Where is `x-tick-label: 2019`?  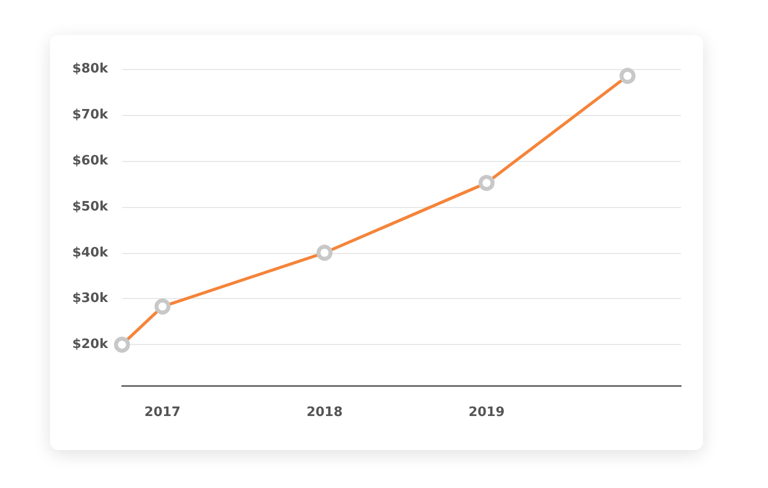
x-tick-label: 2019 is located at coordinates (486, 412).